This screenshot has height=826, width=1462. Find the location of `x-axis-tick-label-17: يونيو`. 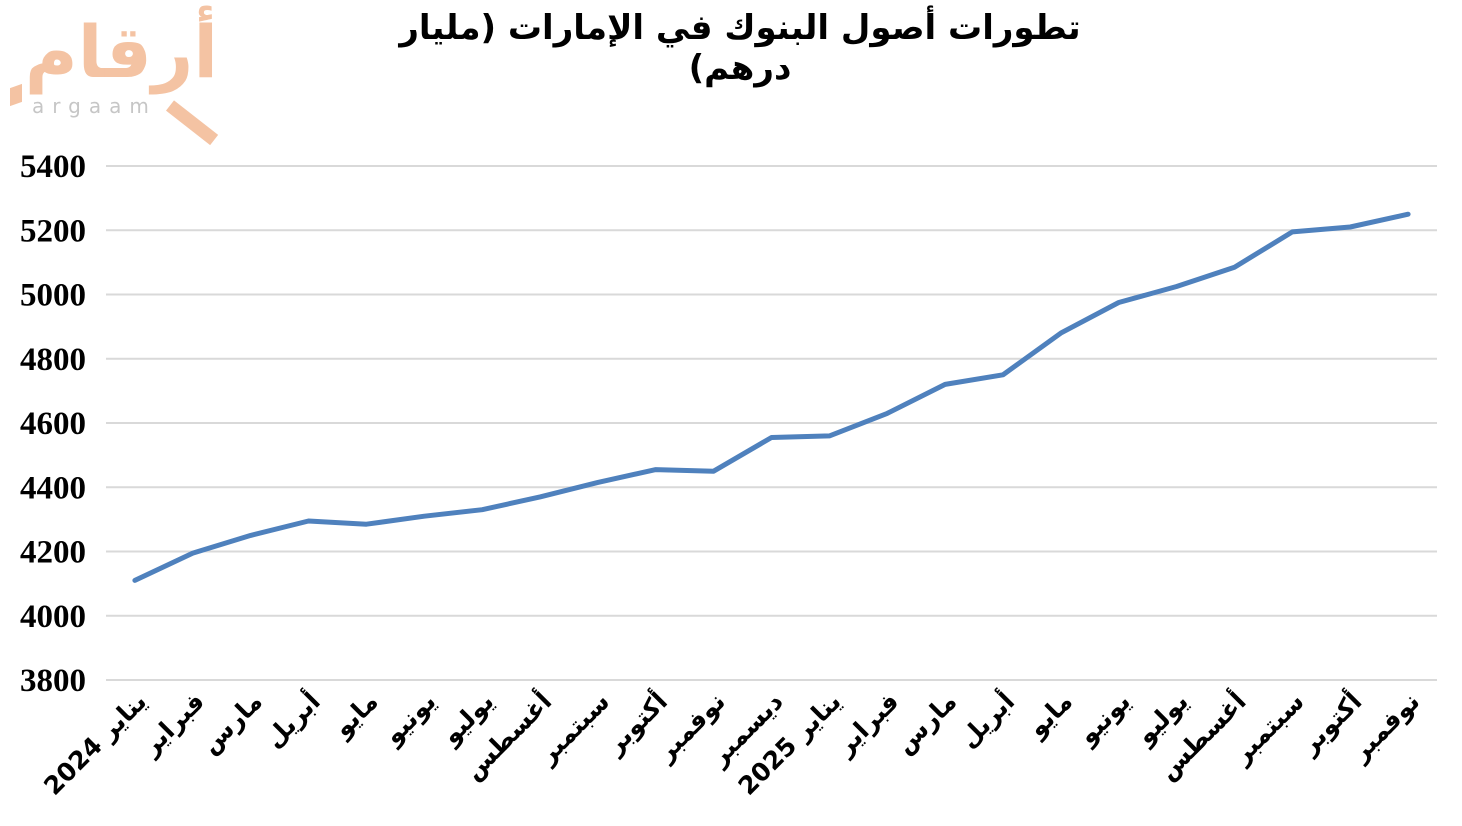

x-axis-tick-label-17: يونيو is located at coordinates (1103, 719).